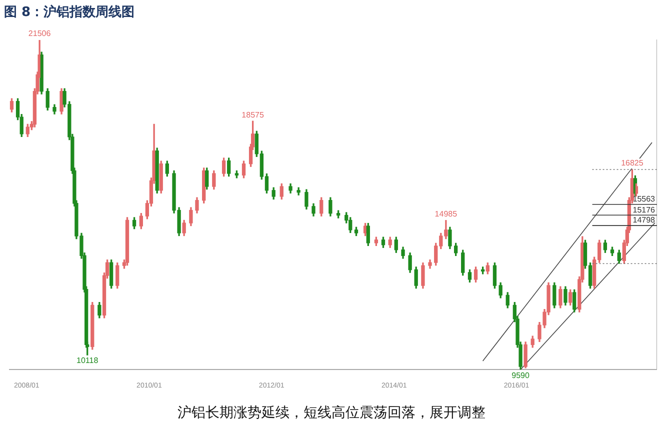  I want to click on ref-line-label: 15563, so click(644, 199).